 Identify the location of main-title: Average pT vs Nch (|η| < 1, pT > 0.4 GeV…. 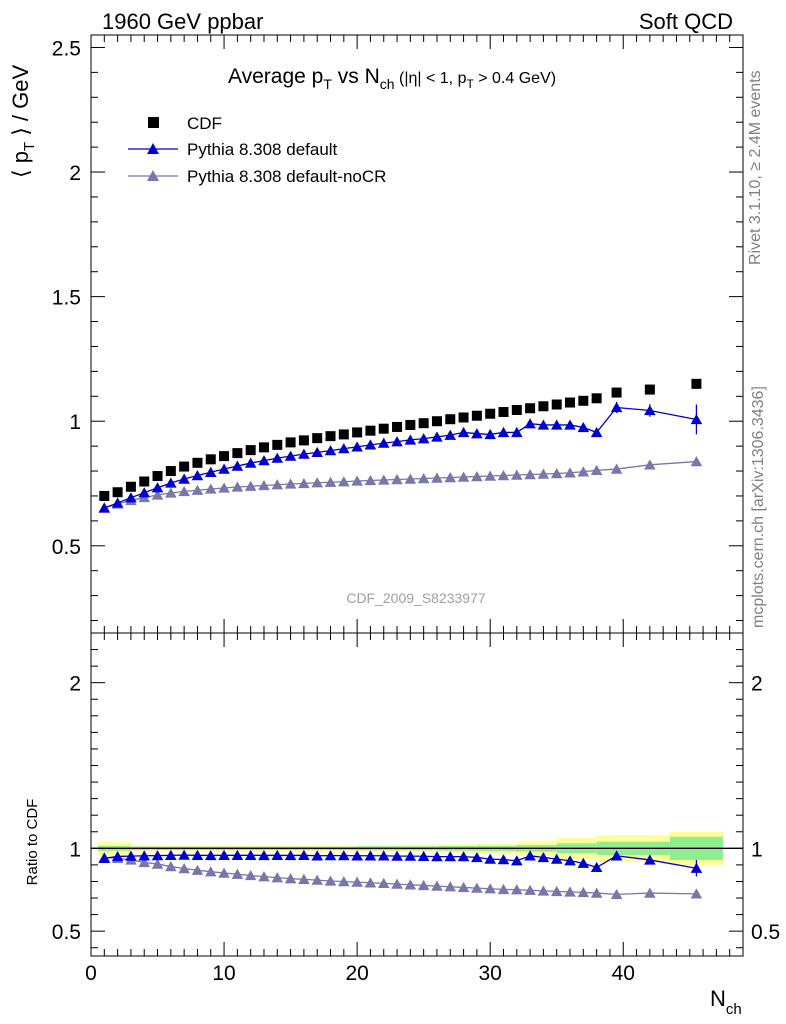
(392, 78).